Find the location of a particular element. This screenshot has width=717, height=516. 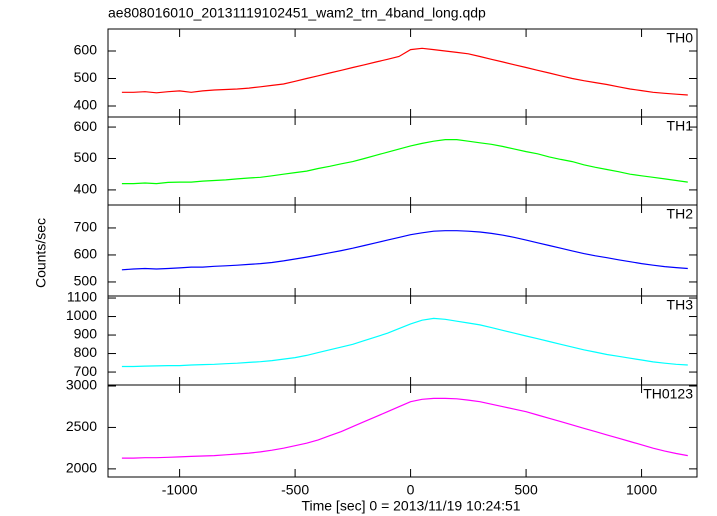

x-tick-label: -1000 is located at coordinates (180, 490).